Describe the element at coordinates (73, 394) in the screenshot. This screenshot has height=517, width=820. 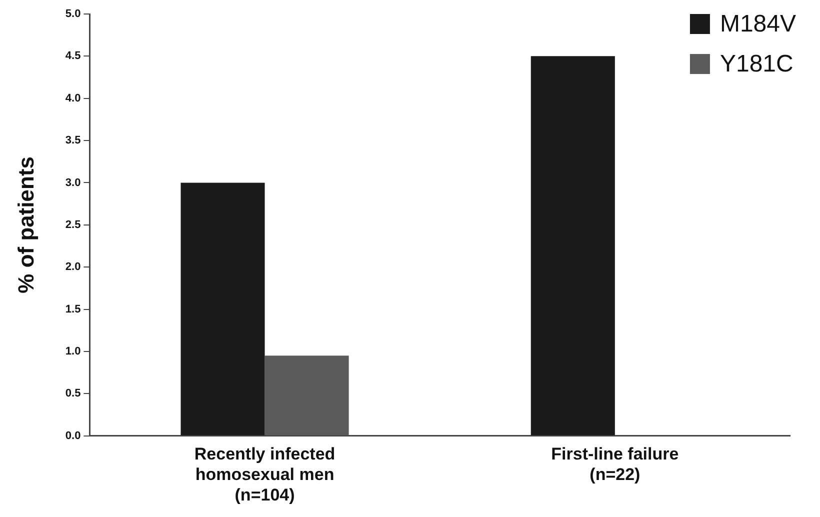
I see `y-tick-label: 0.5` at that location.